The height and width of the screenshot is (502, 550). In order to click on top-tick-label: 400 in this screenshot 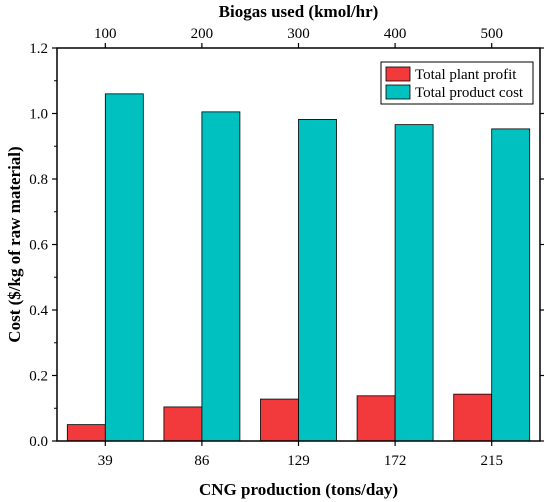, I will do `click(395, 34)`.